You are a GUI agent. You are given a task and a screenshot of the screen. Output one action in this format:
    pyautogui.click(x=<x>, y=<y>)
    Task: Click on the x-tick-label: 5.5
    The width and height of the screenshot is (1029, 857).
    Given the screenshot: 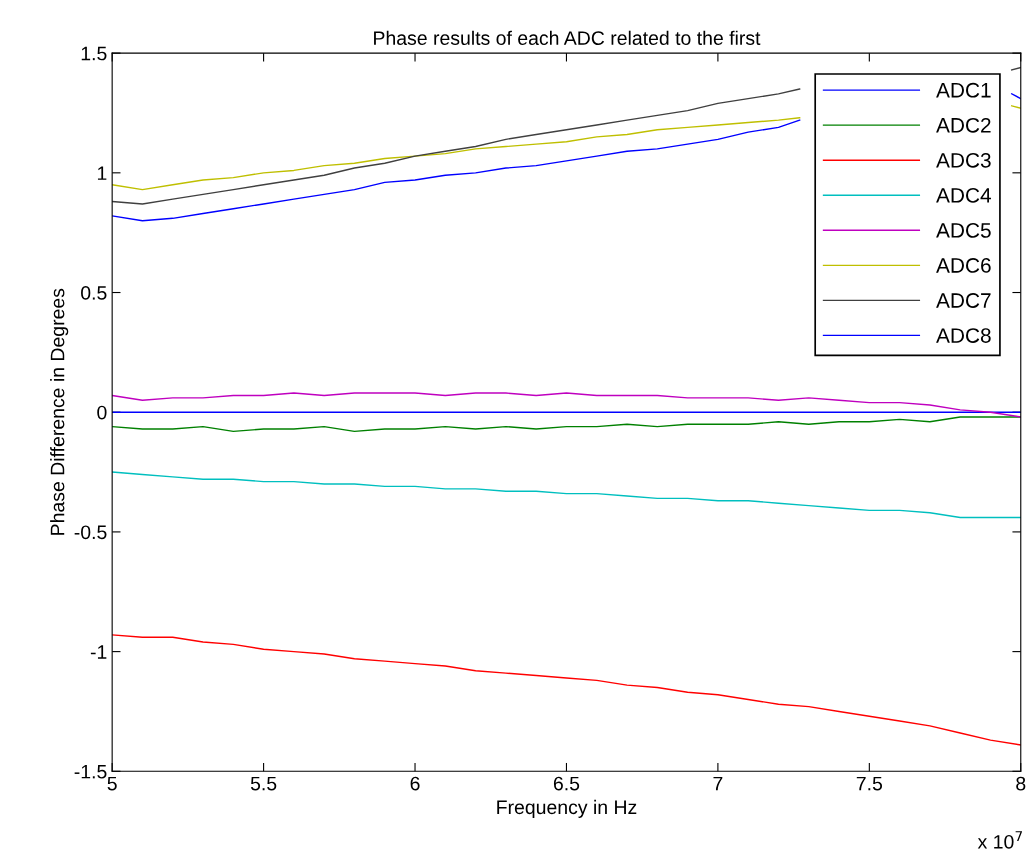 What is the action you would take?
    pyautogui.click(x=263, y=783)
    